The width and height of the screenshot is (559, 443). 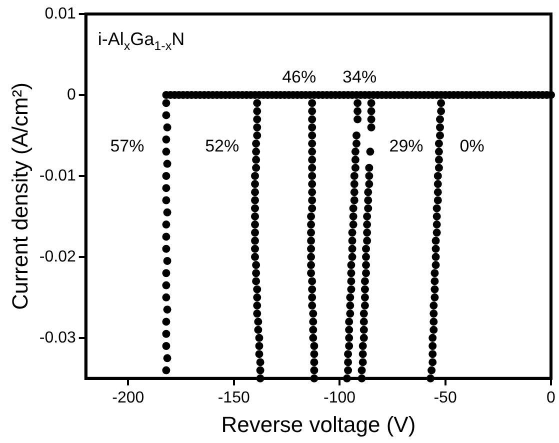 I want to click on x-tick-label: -100, so click(x=340, y=397).